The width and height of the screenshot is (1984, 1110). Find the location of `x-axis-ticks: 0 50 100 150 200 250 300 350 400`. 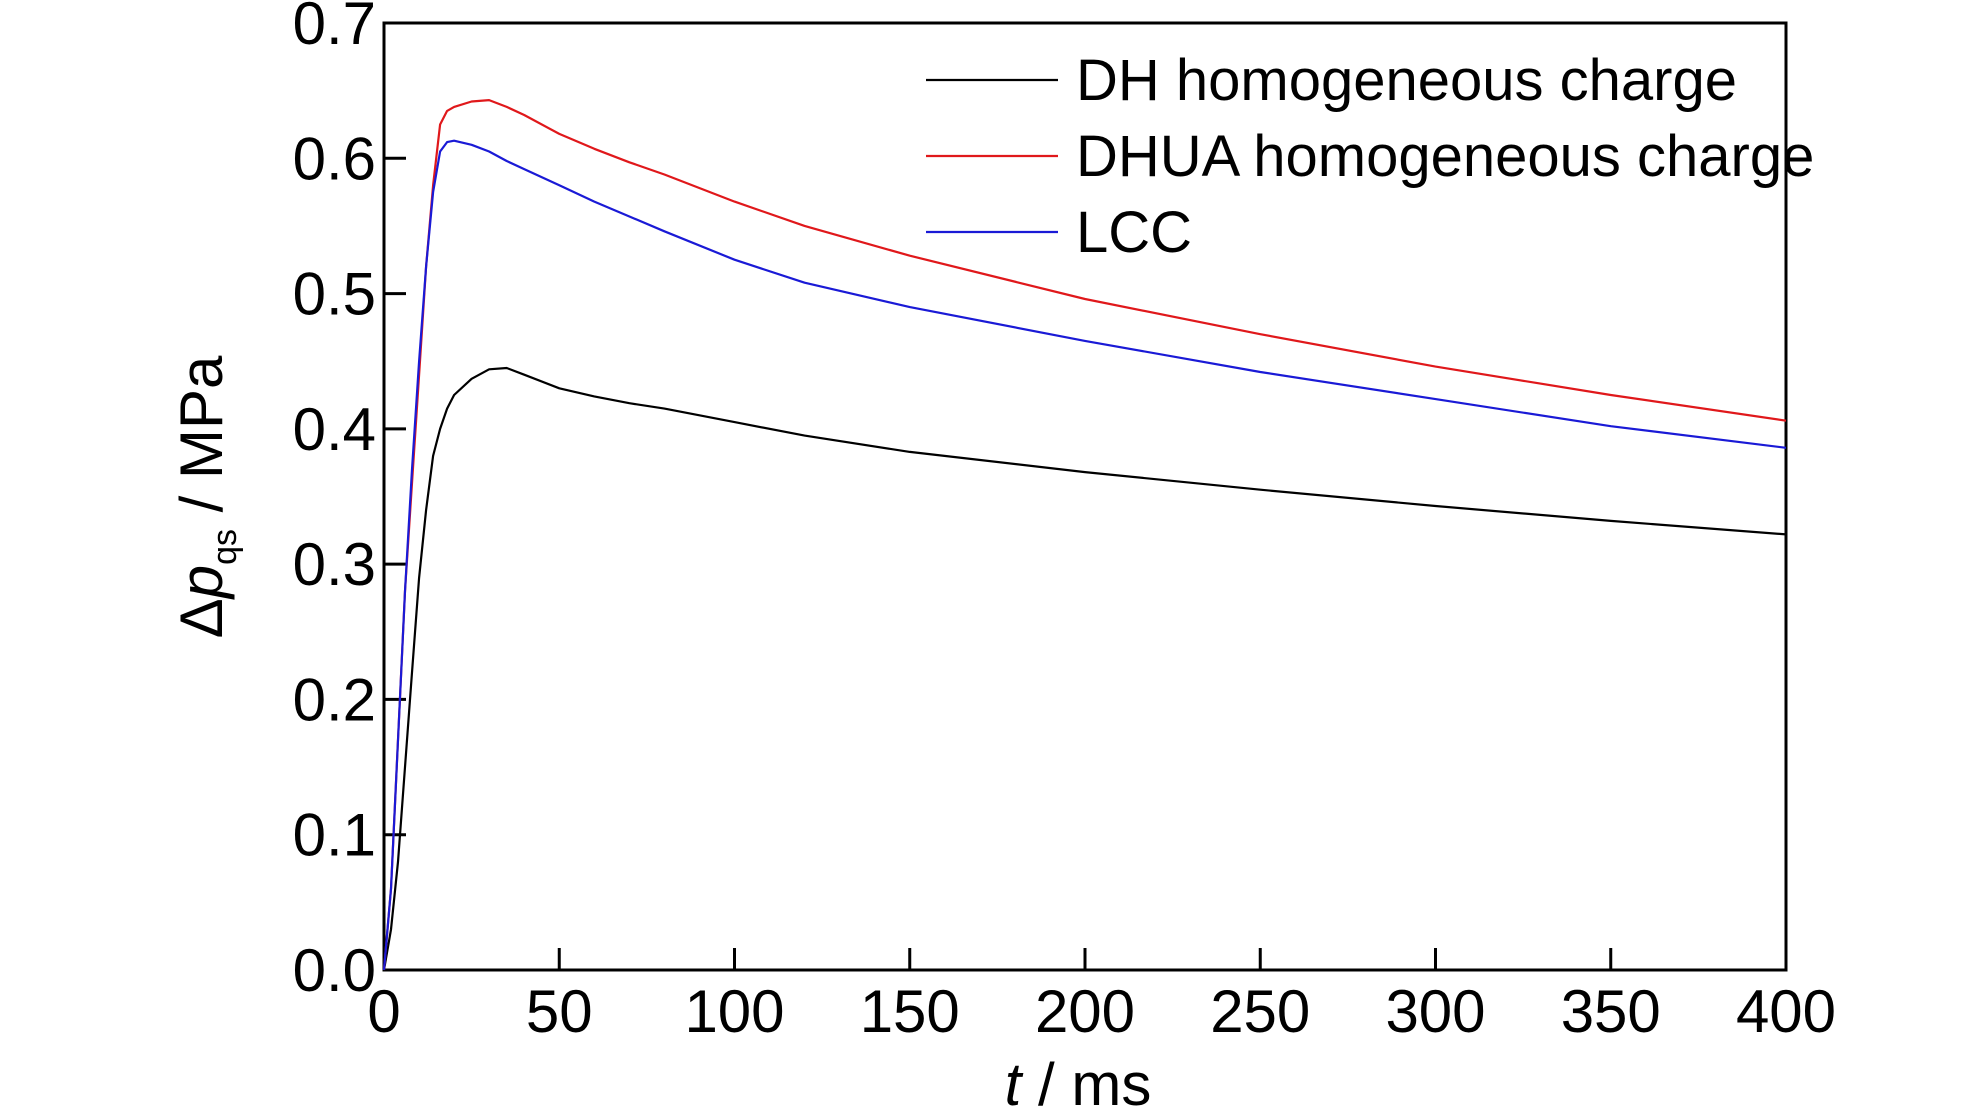

x-axis-ticks: 0 50 100 150 200 250 300 350 400 is located at coordinates (1101, 996).